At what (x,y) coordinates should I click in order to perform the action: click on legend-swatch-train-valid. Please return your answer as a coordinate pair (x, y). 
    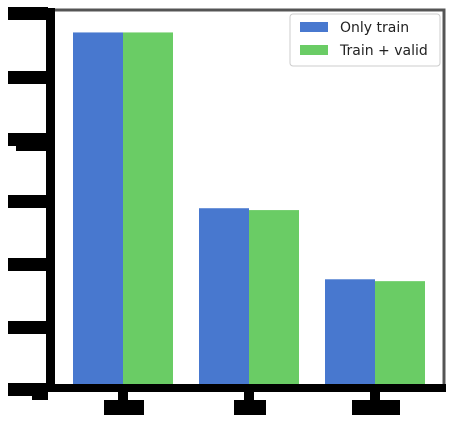
    Looking at the image, I should click on (314, 50).